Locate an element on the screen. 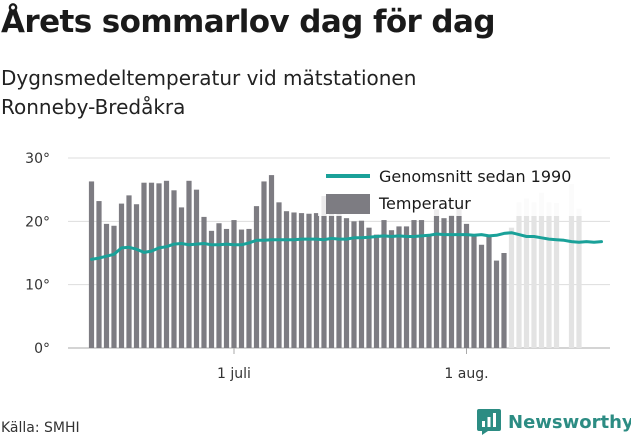 Image resolution: width=631 pixels, height=439 pixels. brand-name: Newsworthy is located at coordinates (569, 422).